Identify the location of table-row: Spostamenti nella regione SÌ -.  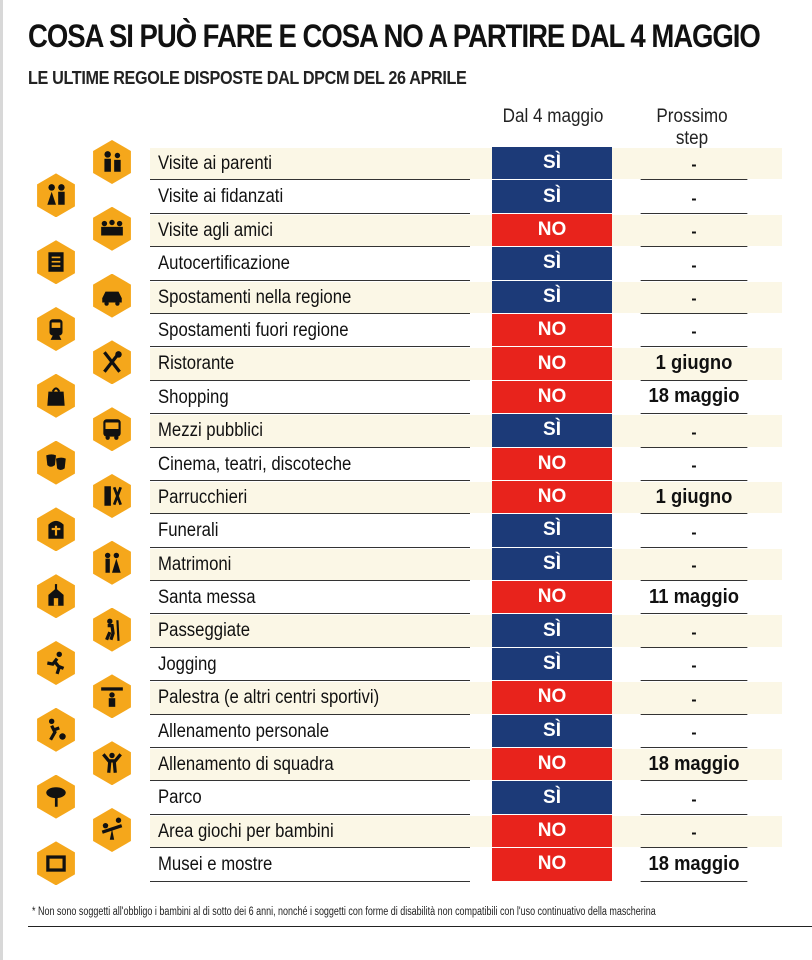
(406, 297).